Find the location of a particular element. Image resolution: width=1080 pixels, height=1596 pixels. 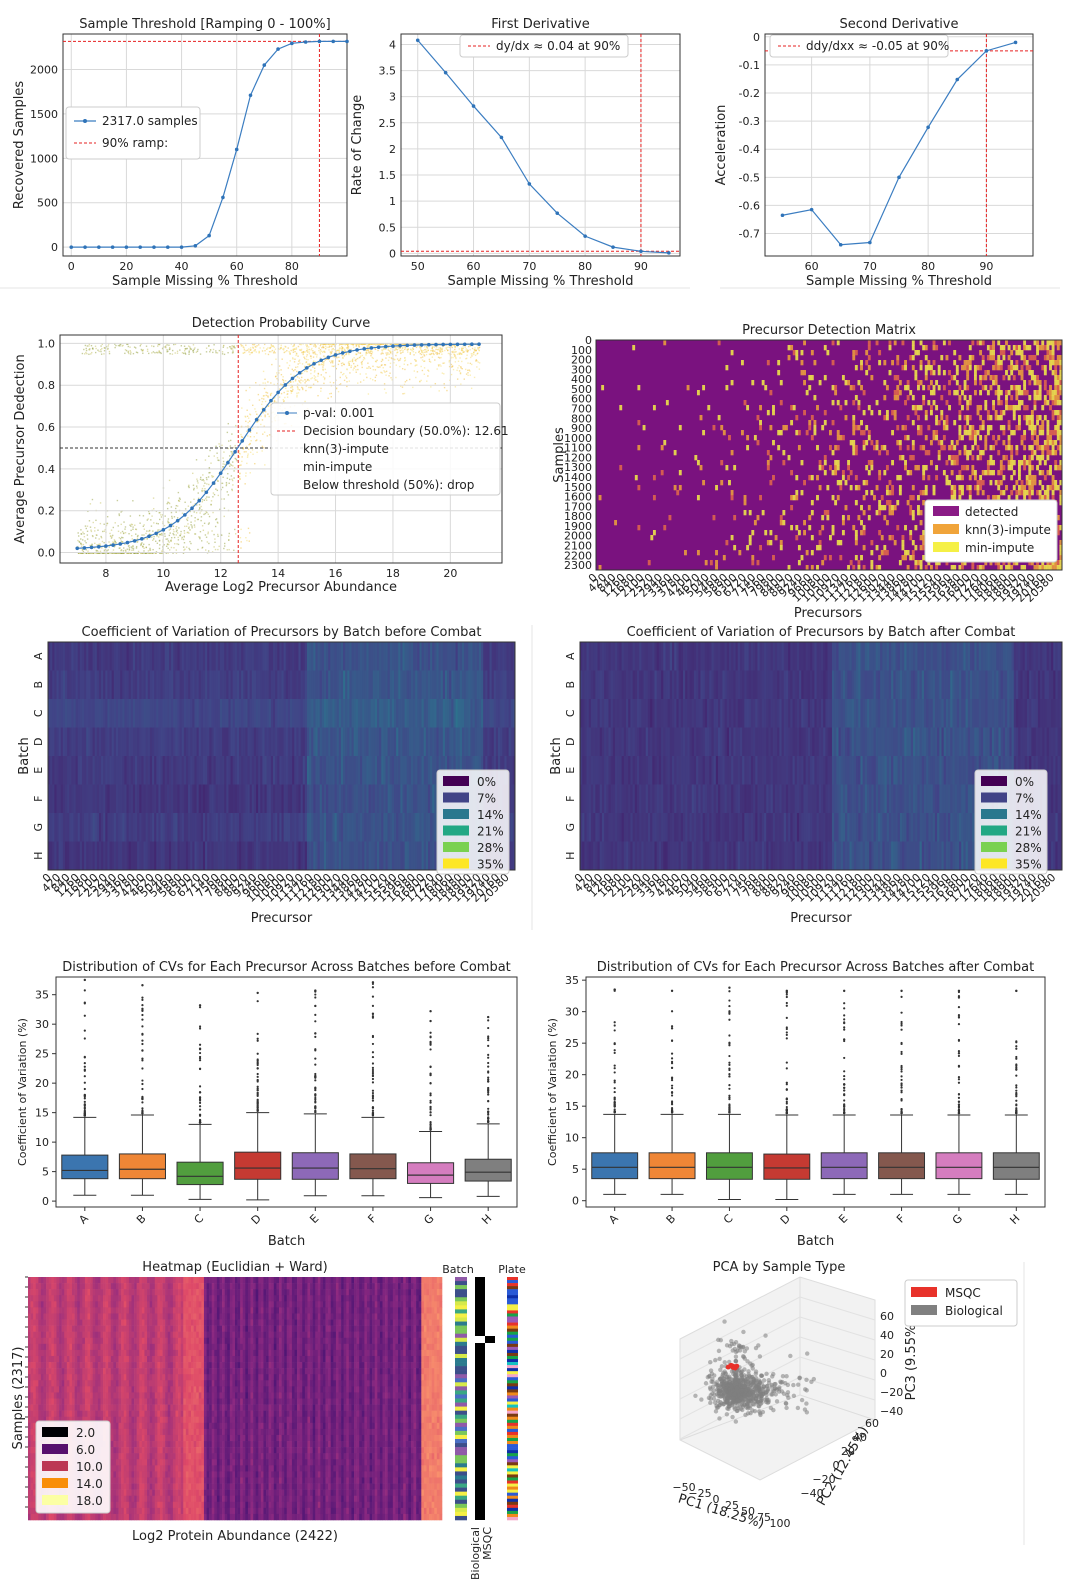

axes-frame is located at coordinates (205, 145).